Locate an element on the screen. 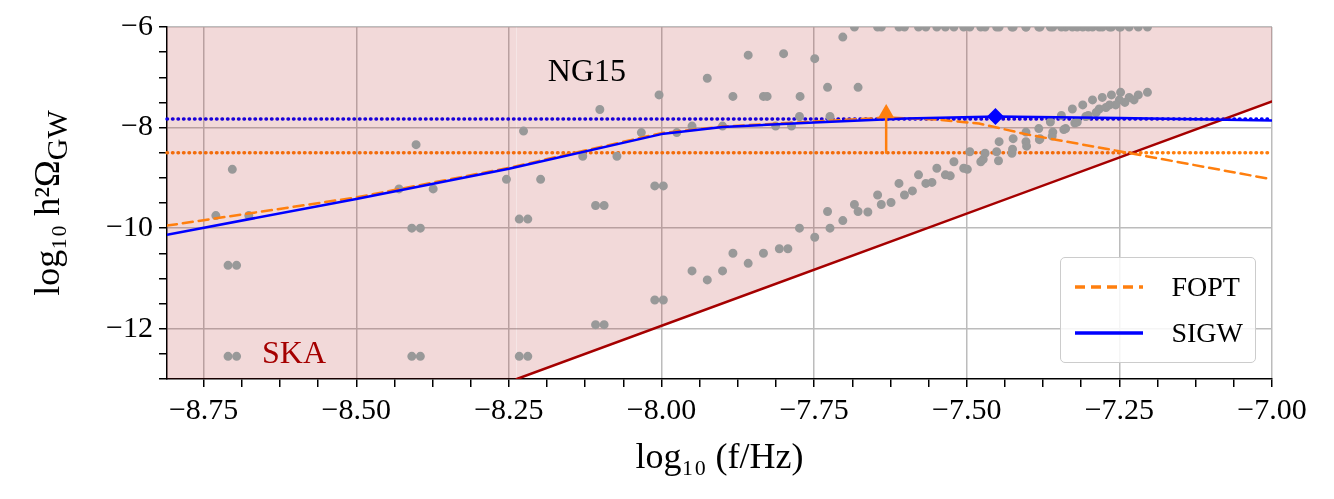  annotation: NG15 is located at coordinates (587, 70).